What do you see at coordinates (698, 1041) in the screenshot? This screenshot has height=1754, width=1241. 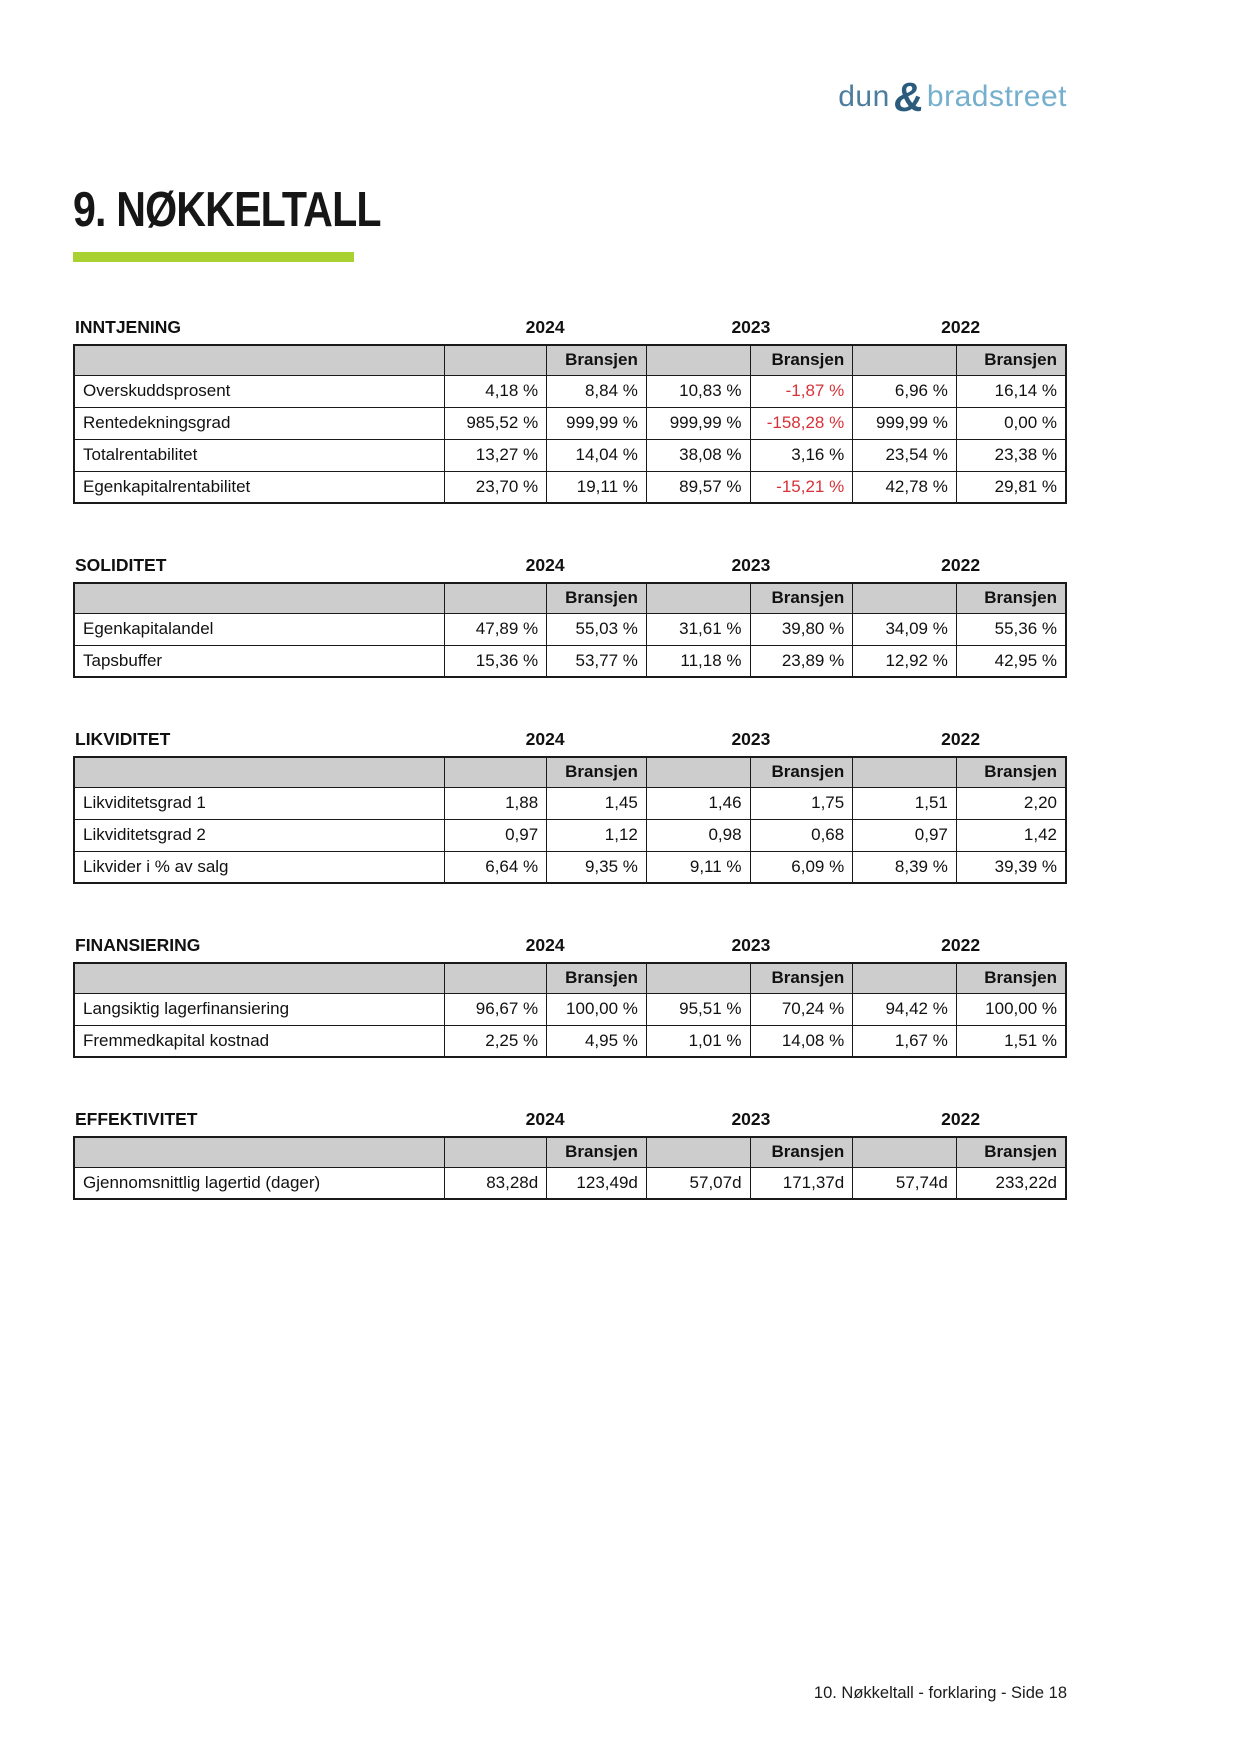 I see `metric-value: 1,01 %` at bounding box center [698, 1041].